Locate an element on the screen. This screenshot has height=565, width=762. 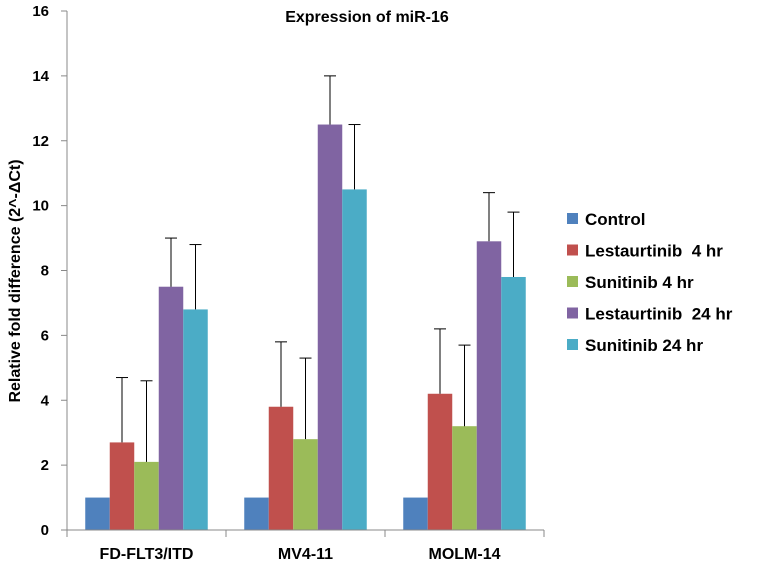
legend-label: Lestaurtinib 4 hr is located at coordinates (654, 251).